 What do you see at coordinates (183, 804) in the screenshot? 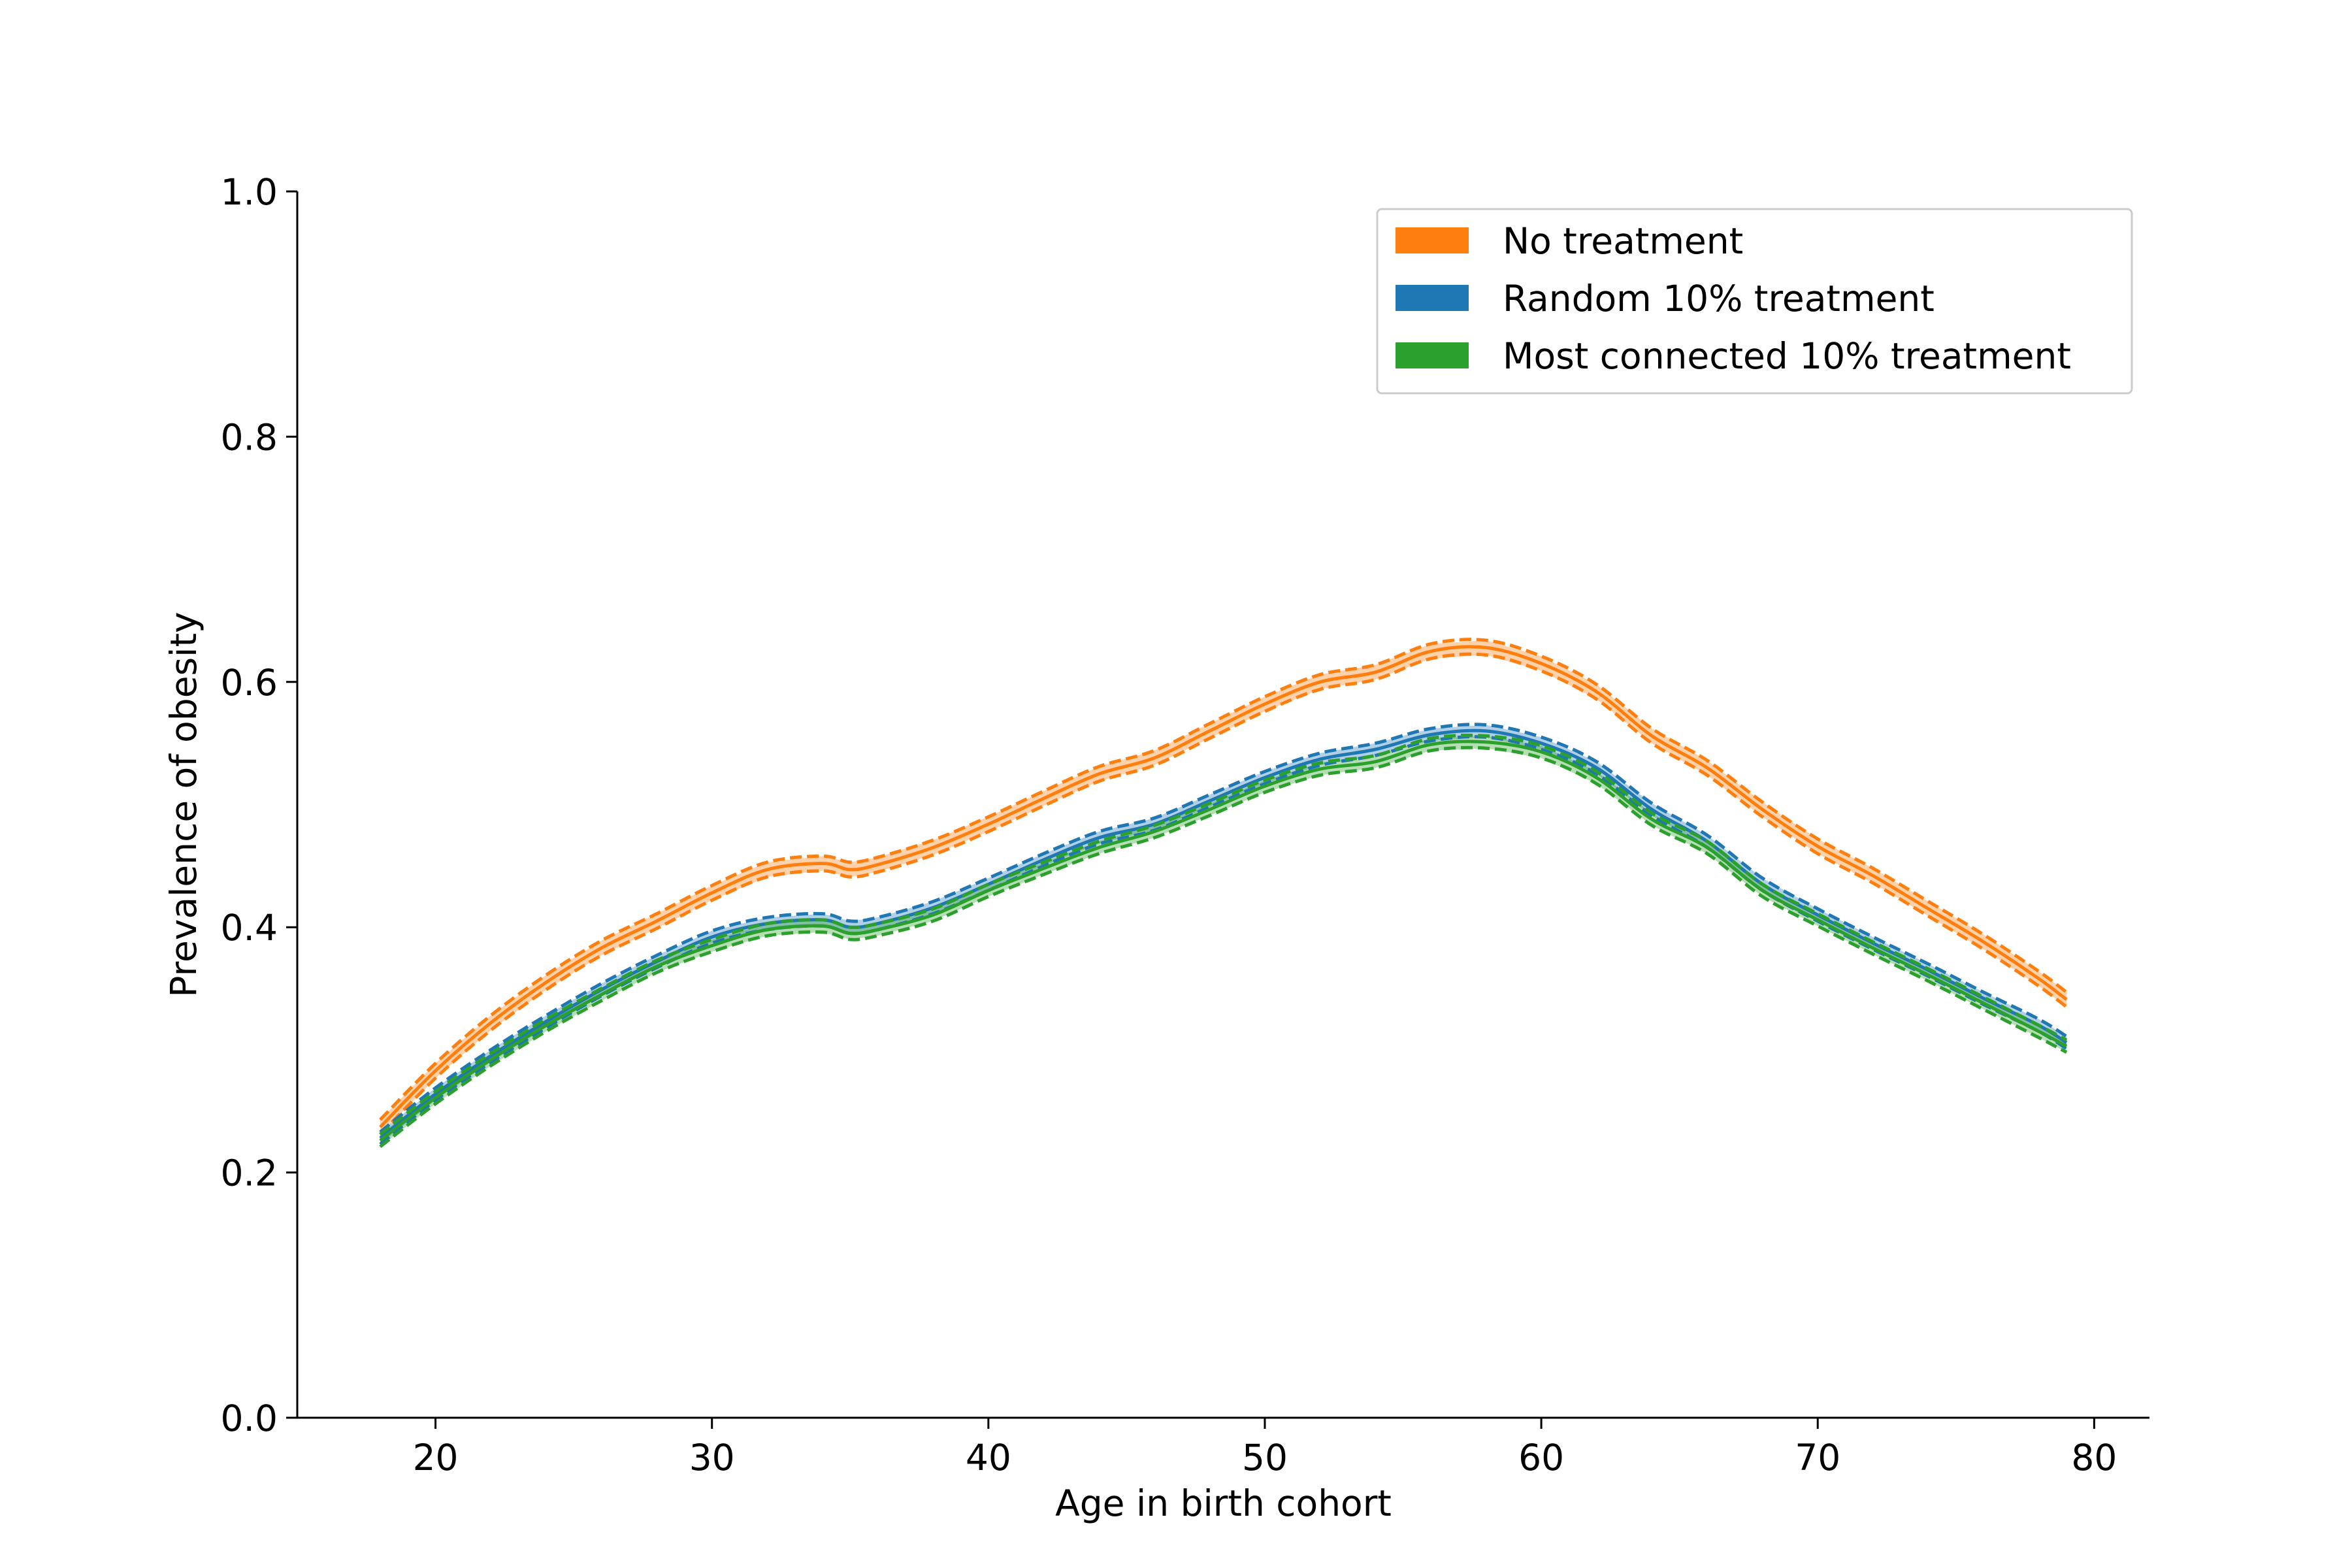
I see `y-axis-title: Prevalence of obesity` at bounding box center [183, 804].